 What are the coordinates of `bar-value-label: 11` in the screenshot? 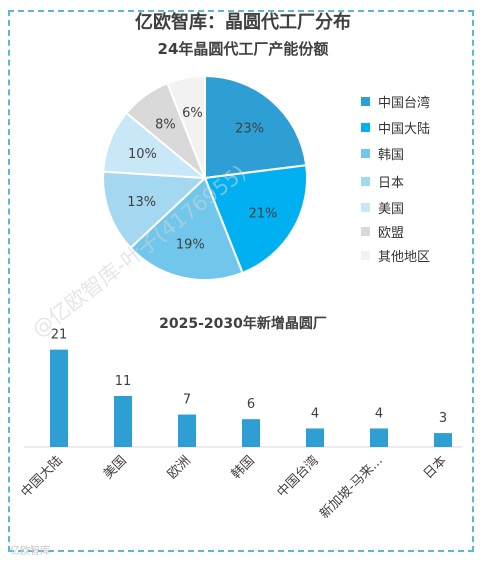 It's located at (123, 381).